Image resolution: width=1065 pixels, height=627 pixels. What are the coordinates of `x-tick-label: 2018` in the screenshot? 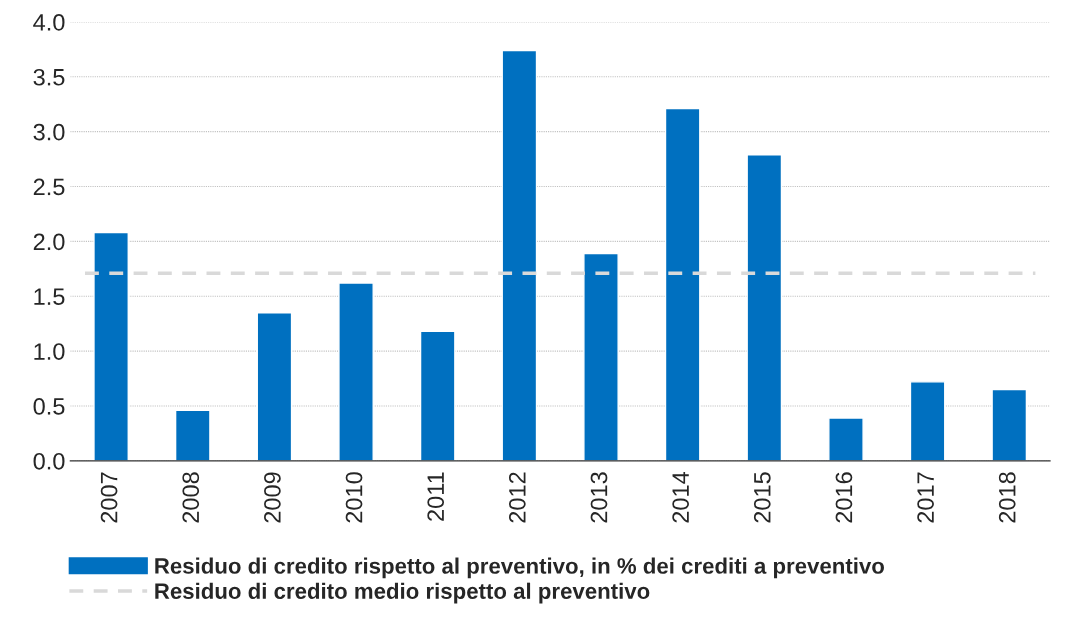 It's located at (1007, 497).